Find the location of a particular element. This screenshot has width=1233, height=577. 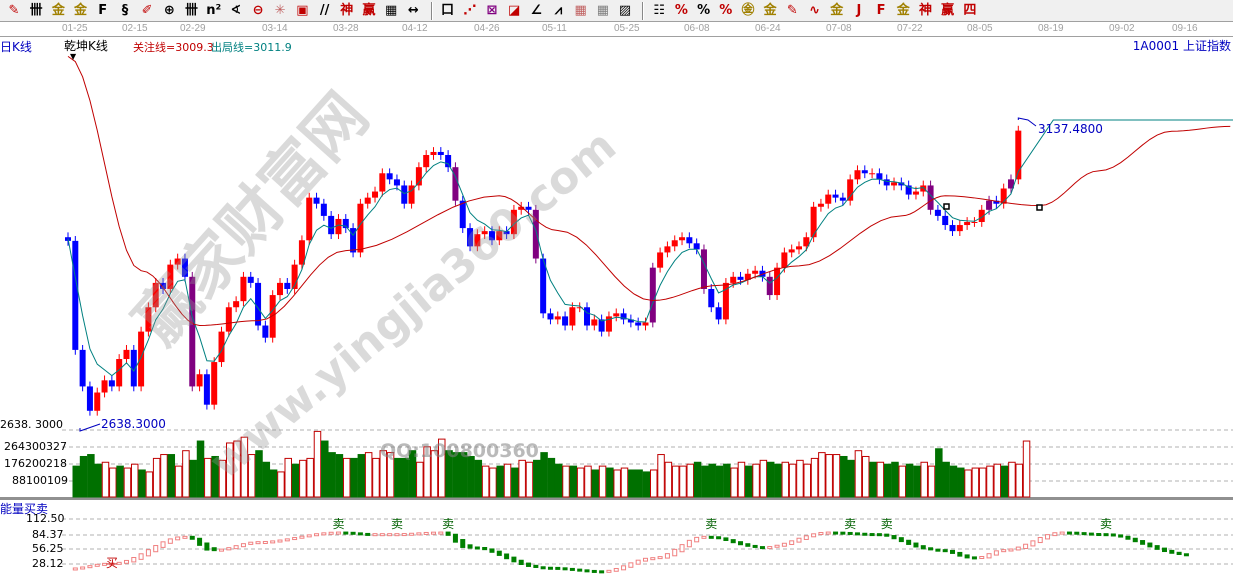

box-diagonal-icon: ⊠ is located at coordinates (492, 10).